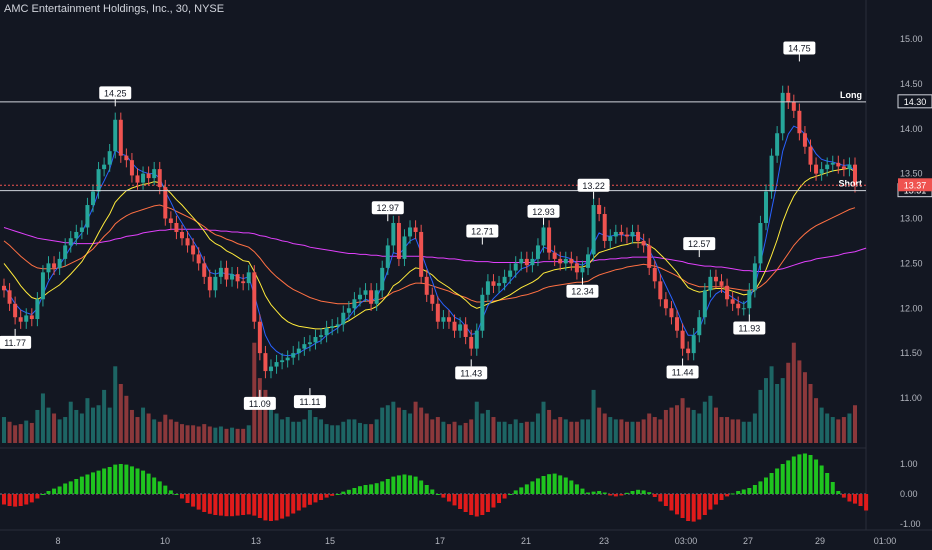 The height and width of the screenshot is (550, 932). I want to click on last-price-tag, so click(915, 185).